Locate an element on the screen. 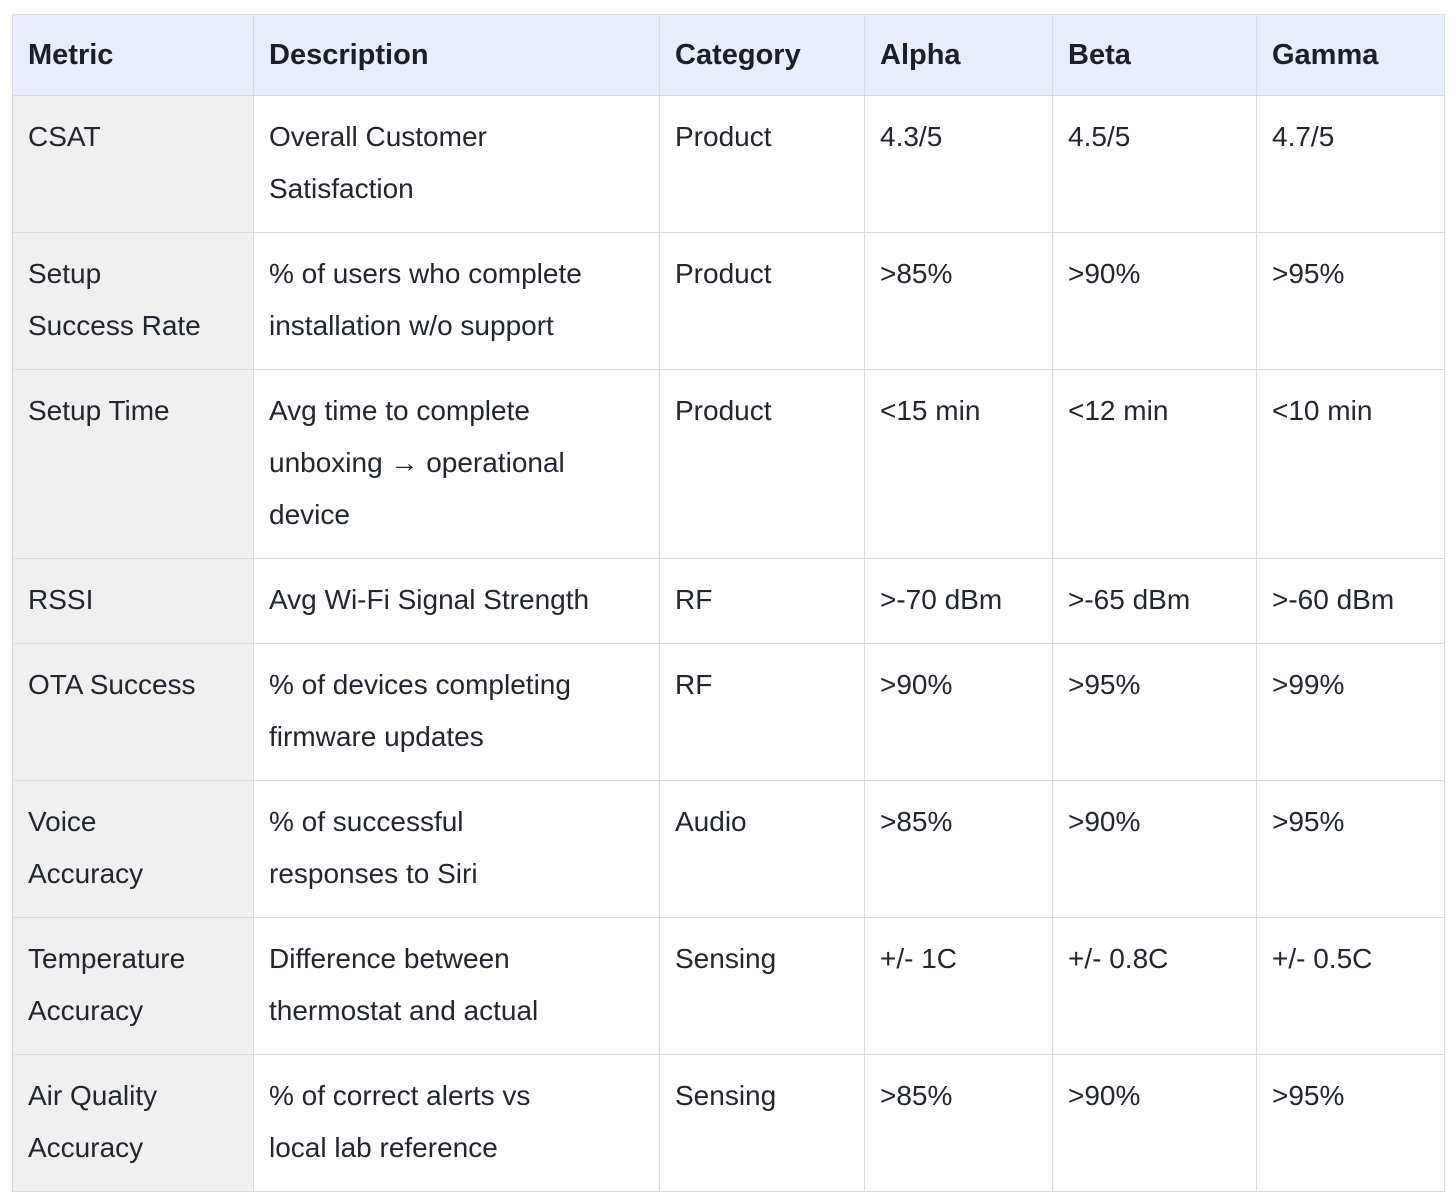 This screenshot has height=1199, width=1456. cell-alpha: 4.3/5 is located at coordinates (958, 164).